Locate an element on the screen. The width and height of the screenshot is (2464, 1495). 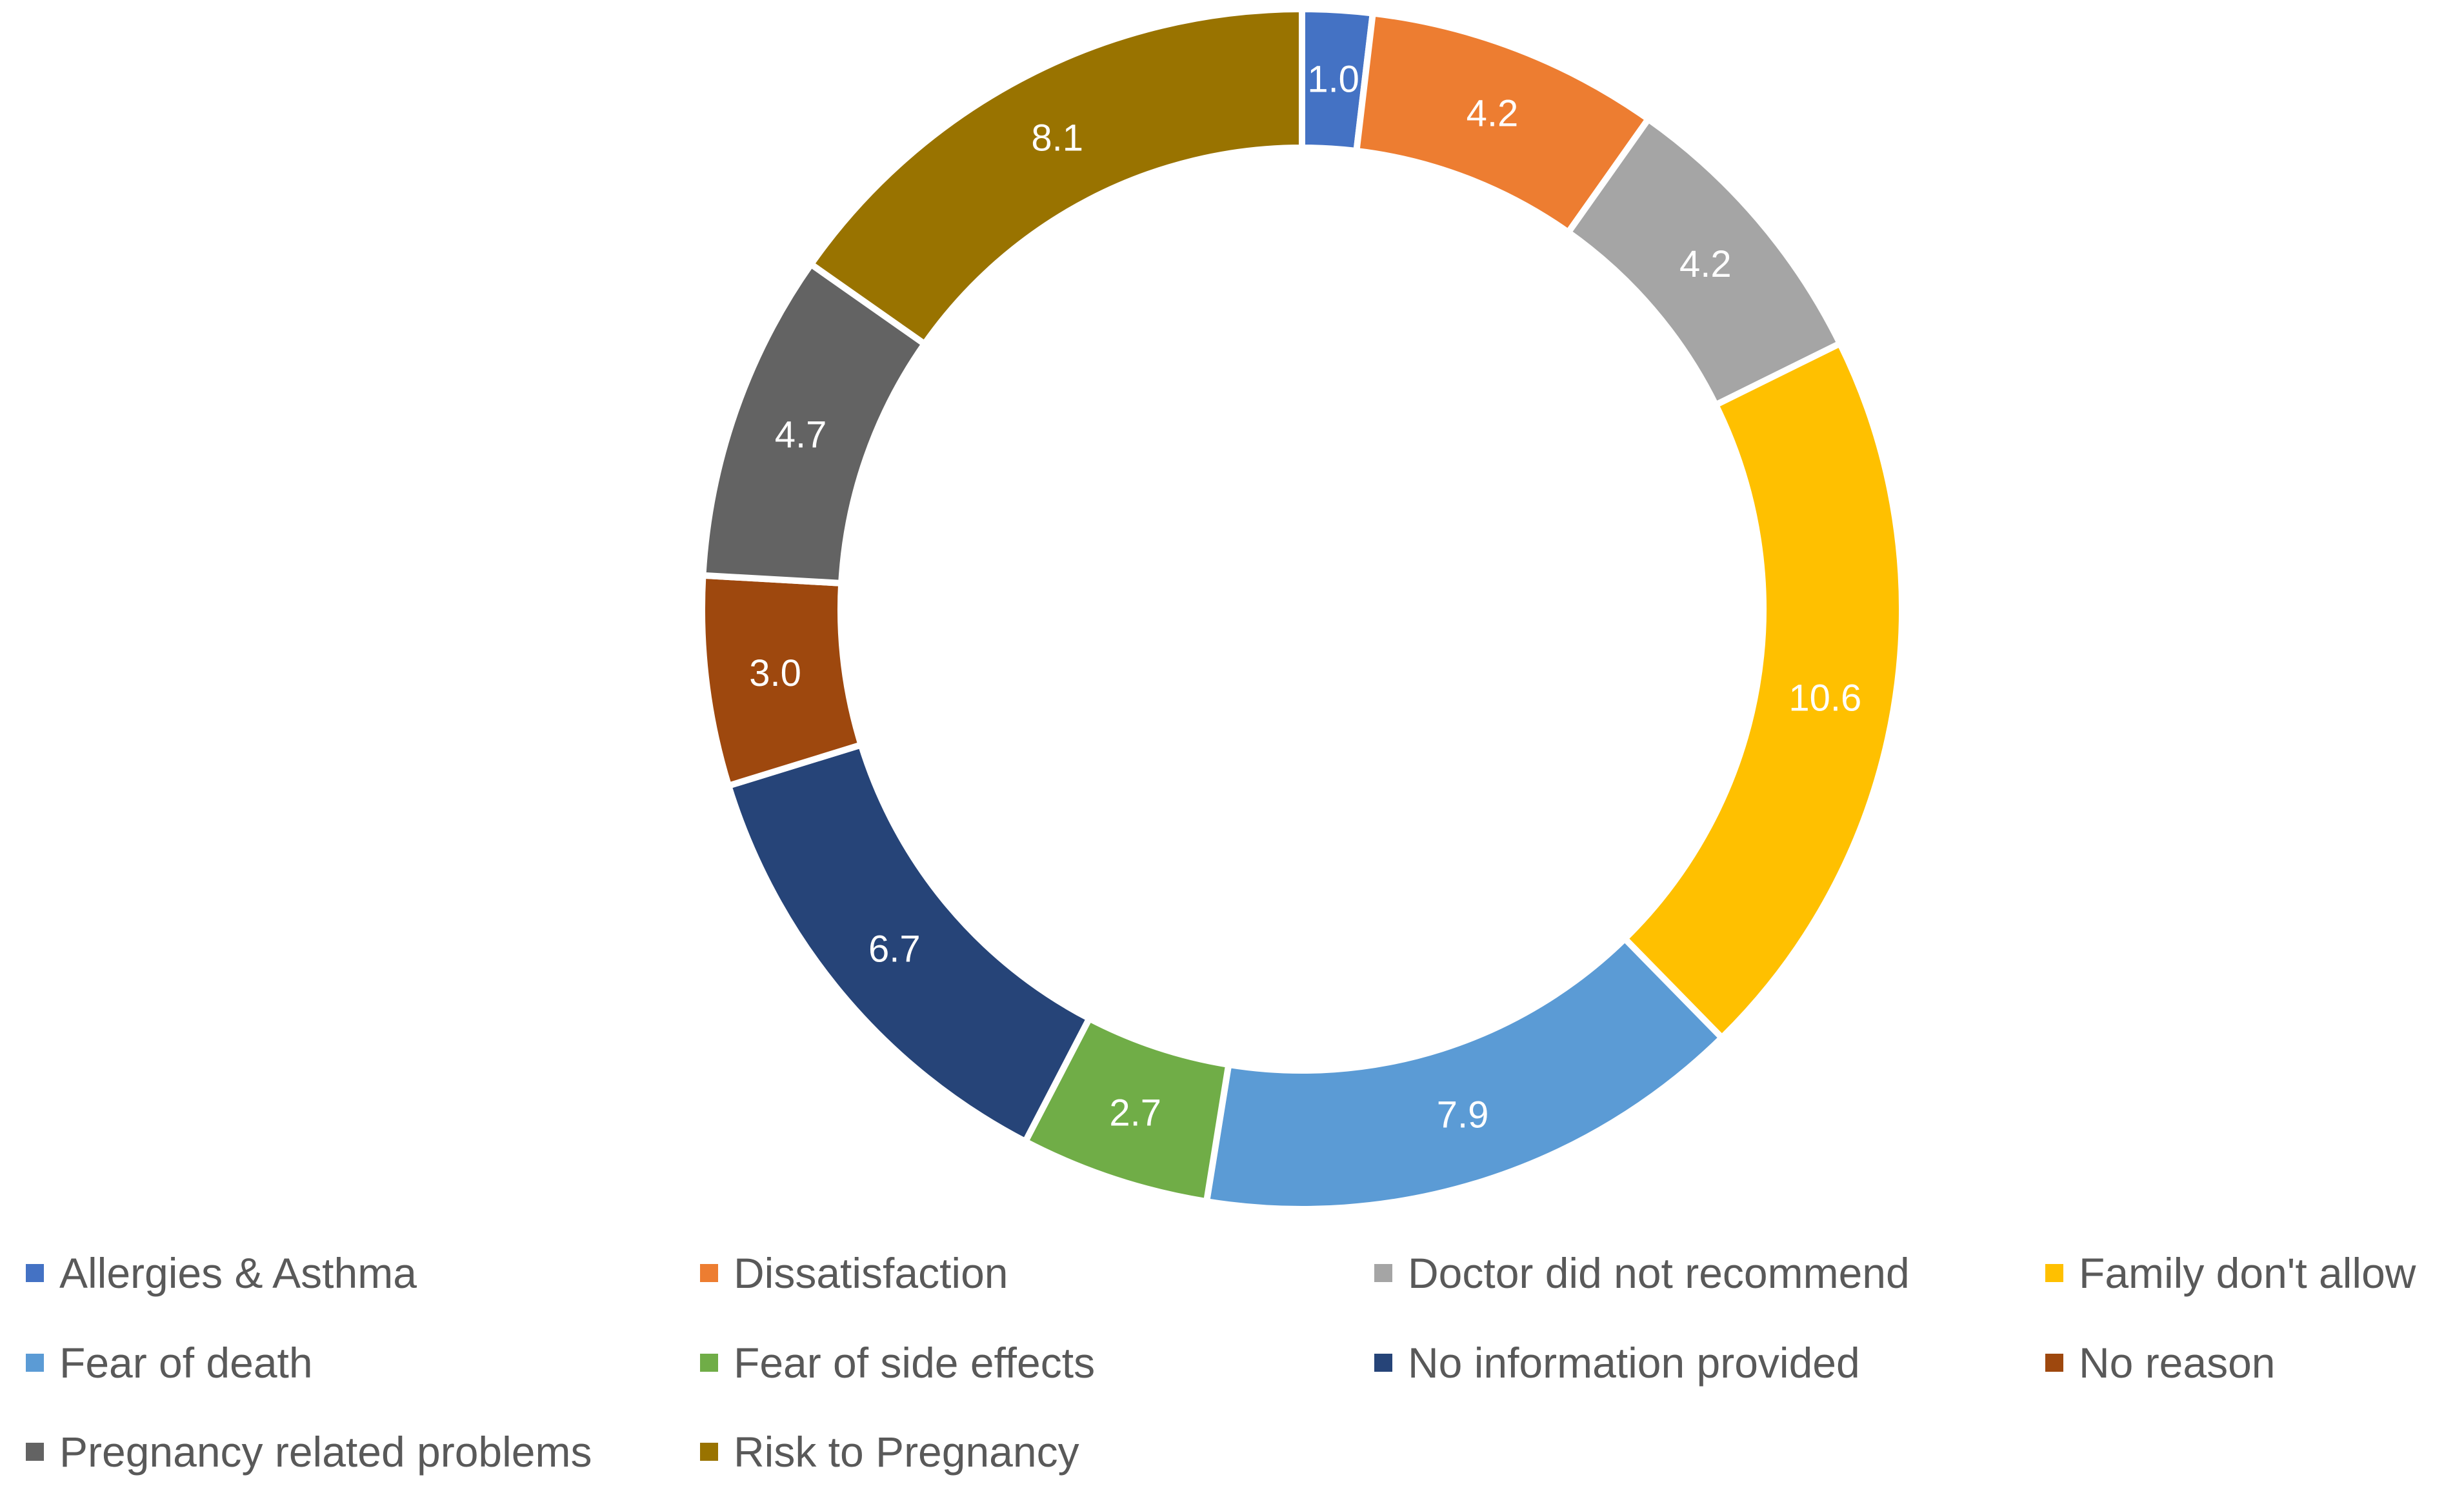
legend-swatch-family-don-t-allow is located at coordinates (2054, 1273).